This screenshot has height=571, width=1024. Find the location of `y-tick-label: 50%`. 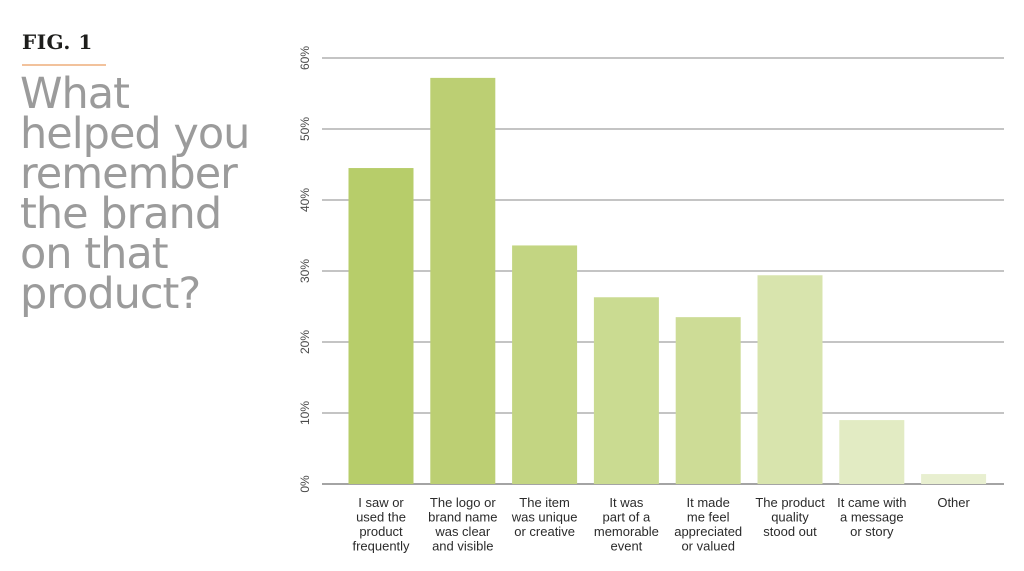

y-tick-label: 50% is located at coordinates (305, 129).